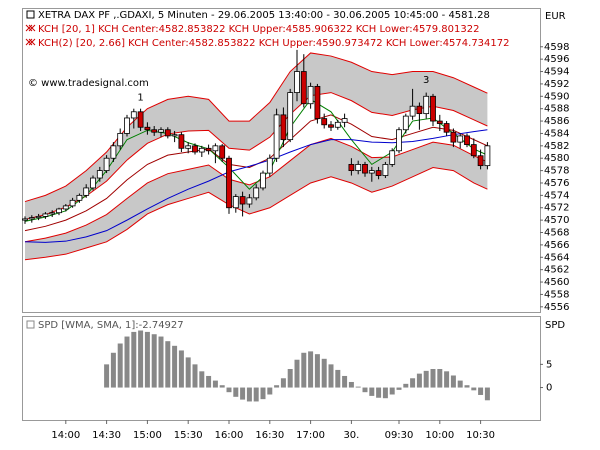 The width and height of the screenshot is (600, 450). What do you see at coordinates (556, 245) in the screenshot?
I see `y-tick-label: 4566` at bounding box center [556, 245].